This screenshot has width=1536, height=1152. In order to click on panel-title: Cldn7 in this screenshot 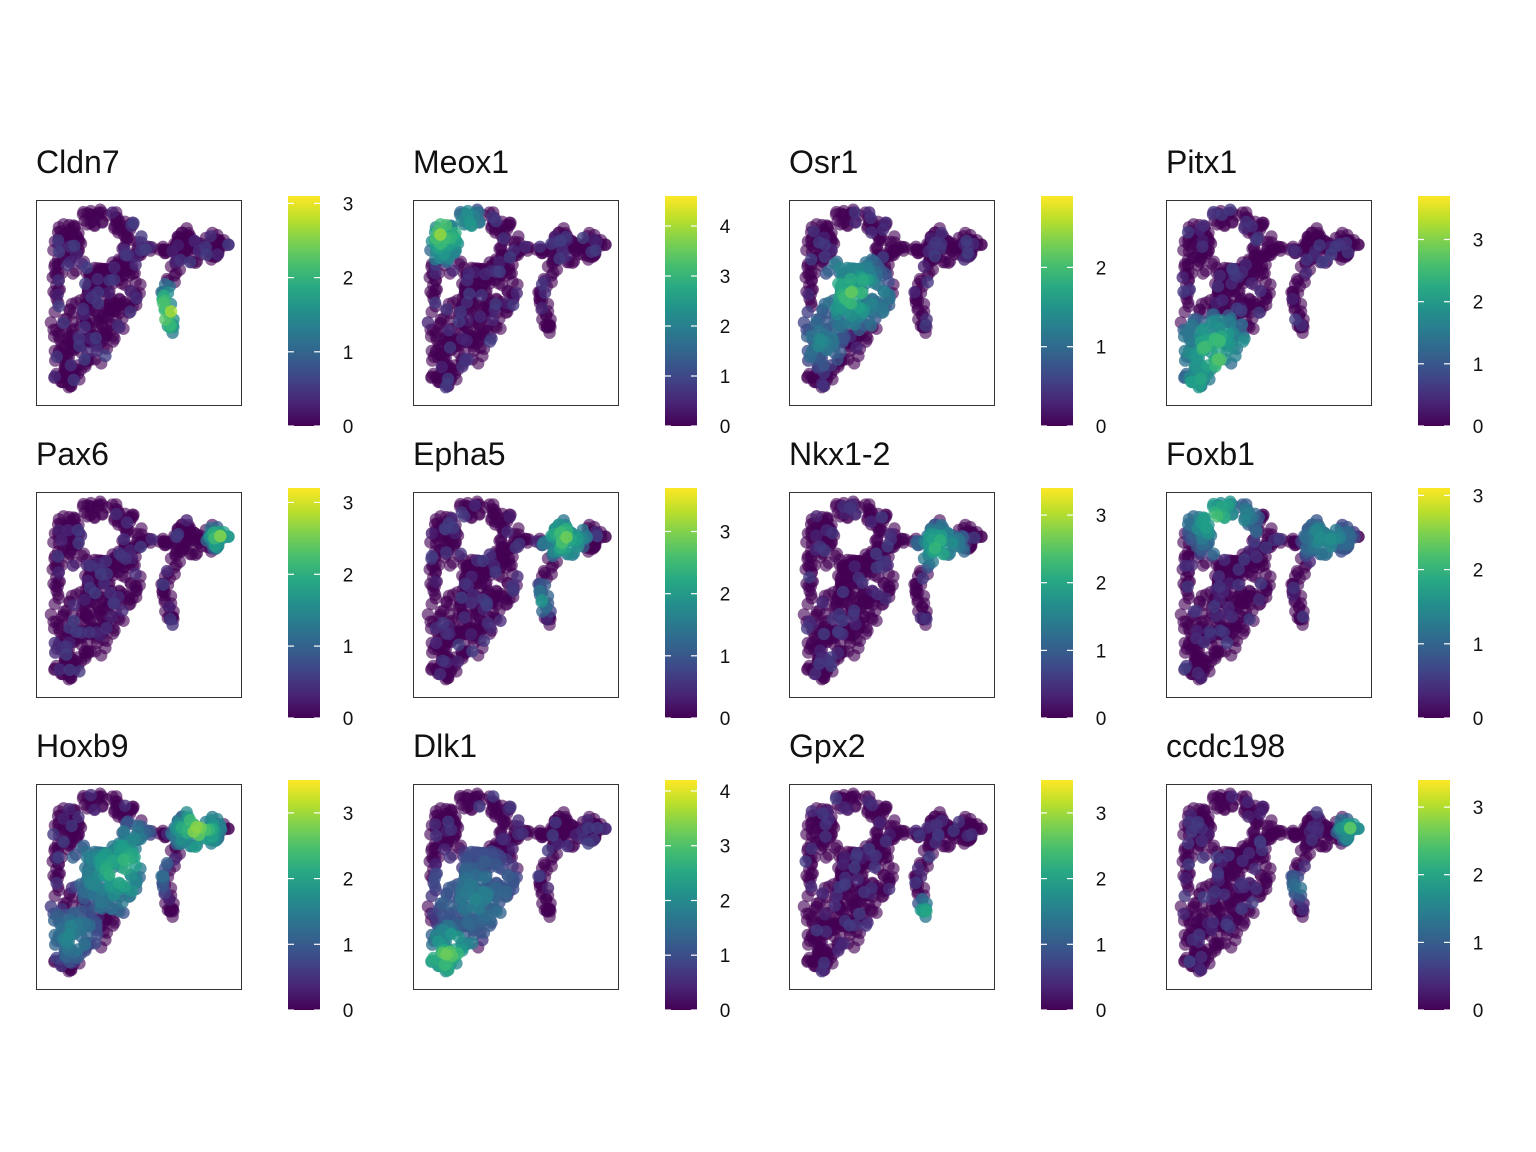, I will do `click(78, 162)`.